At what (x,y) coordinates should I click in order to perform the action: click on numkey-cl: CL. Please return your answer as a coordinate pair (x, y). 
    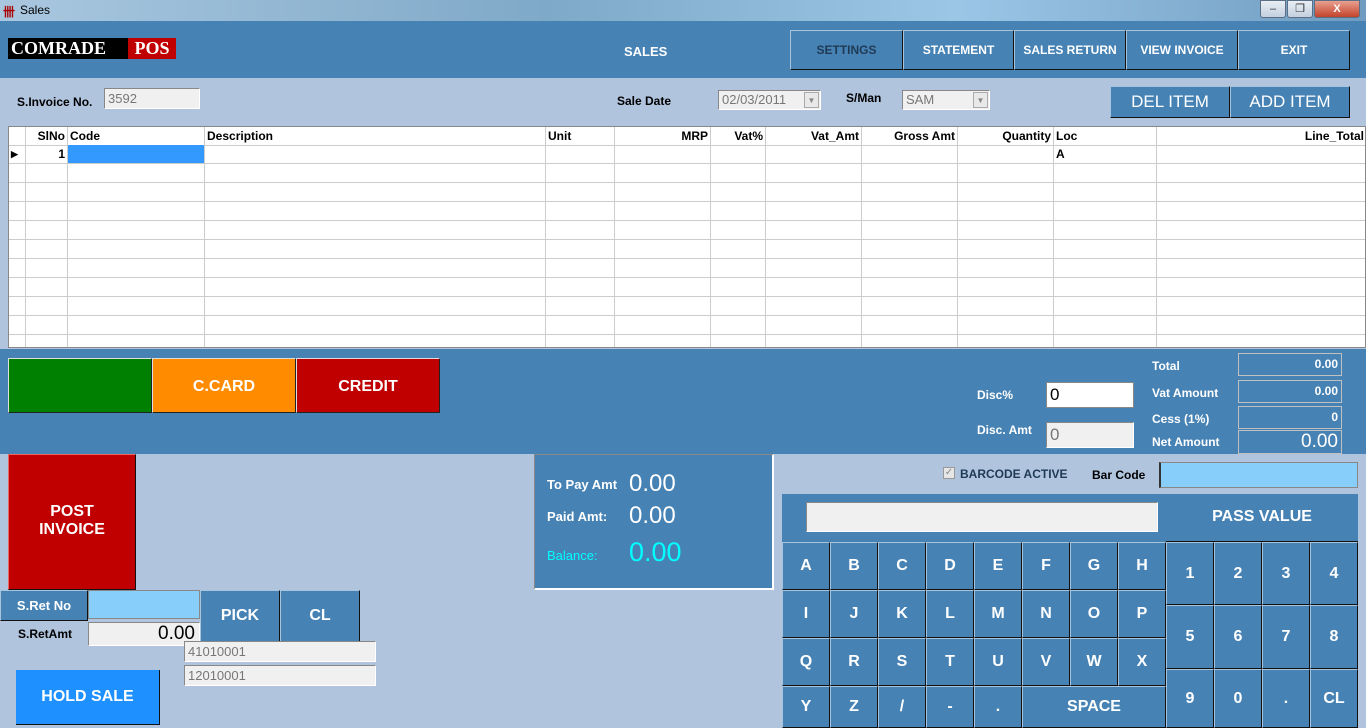
    Looking at the image, I should click on (1334, 698).